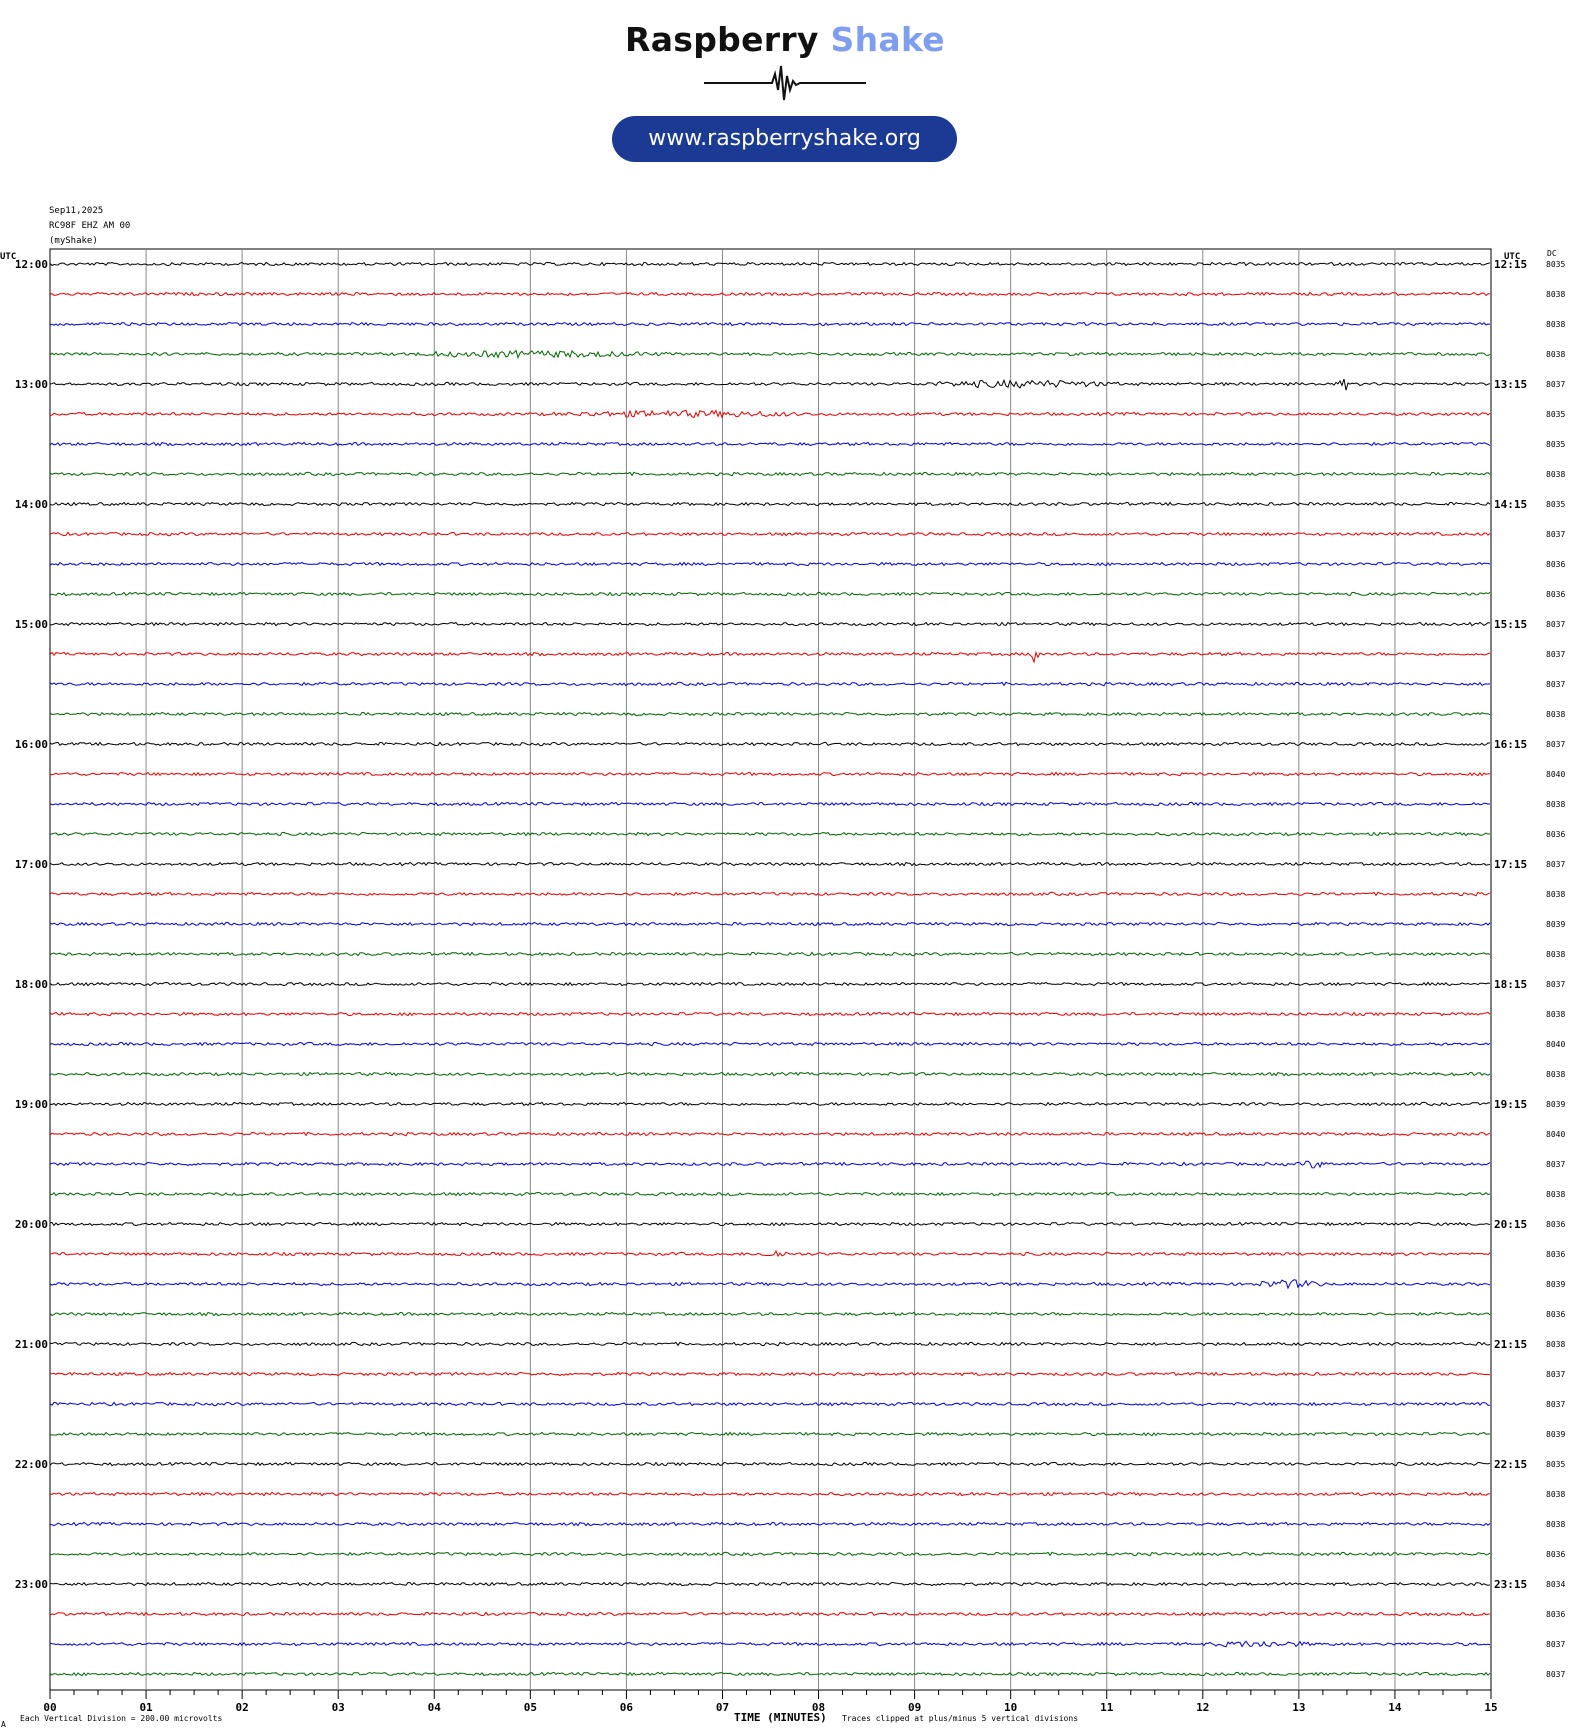 This screenshot has height=1732, width=1570. What do you see at coordinates (1010, 1707) in the screenshot?
I see `x-tick-label: 10` at bounding box center [1010, 1707].